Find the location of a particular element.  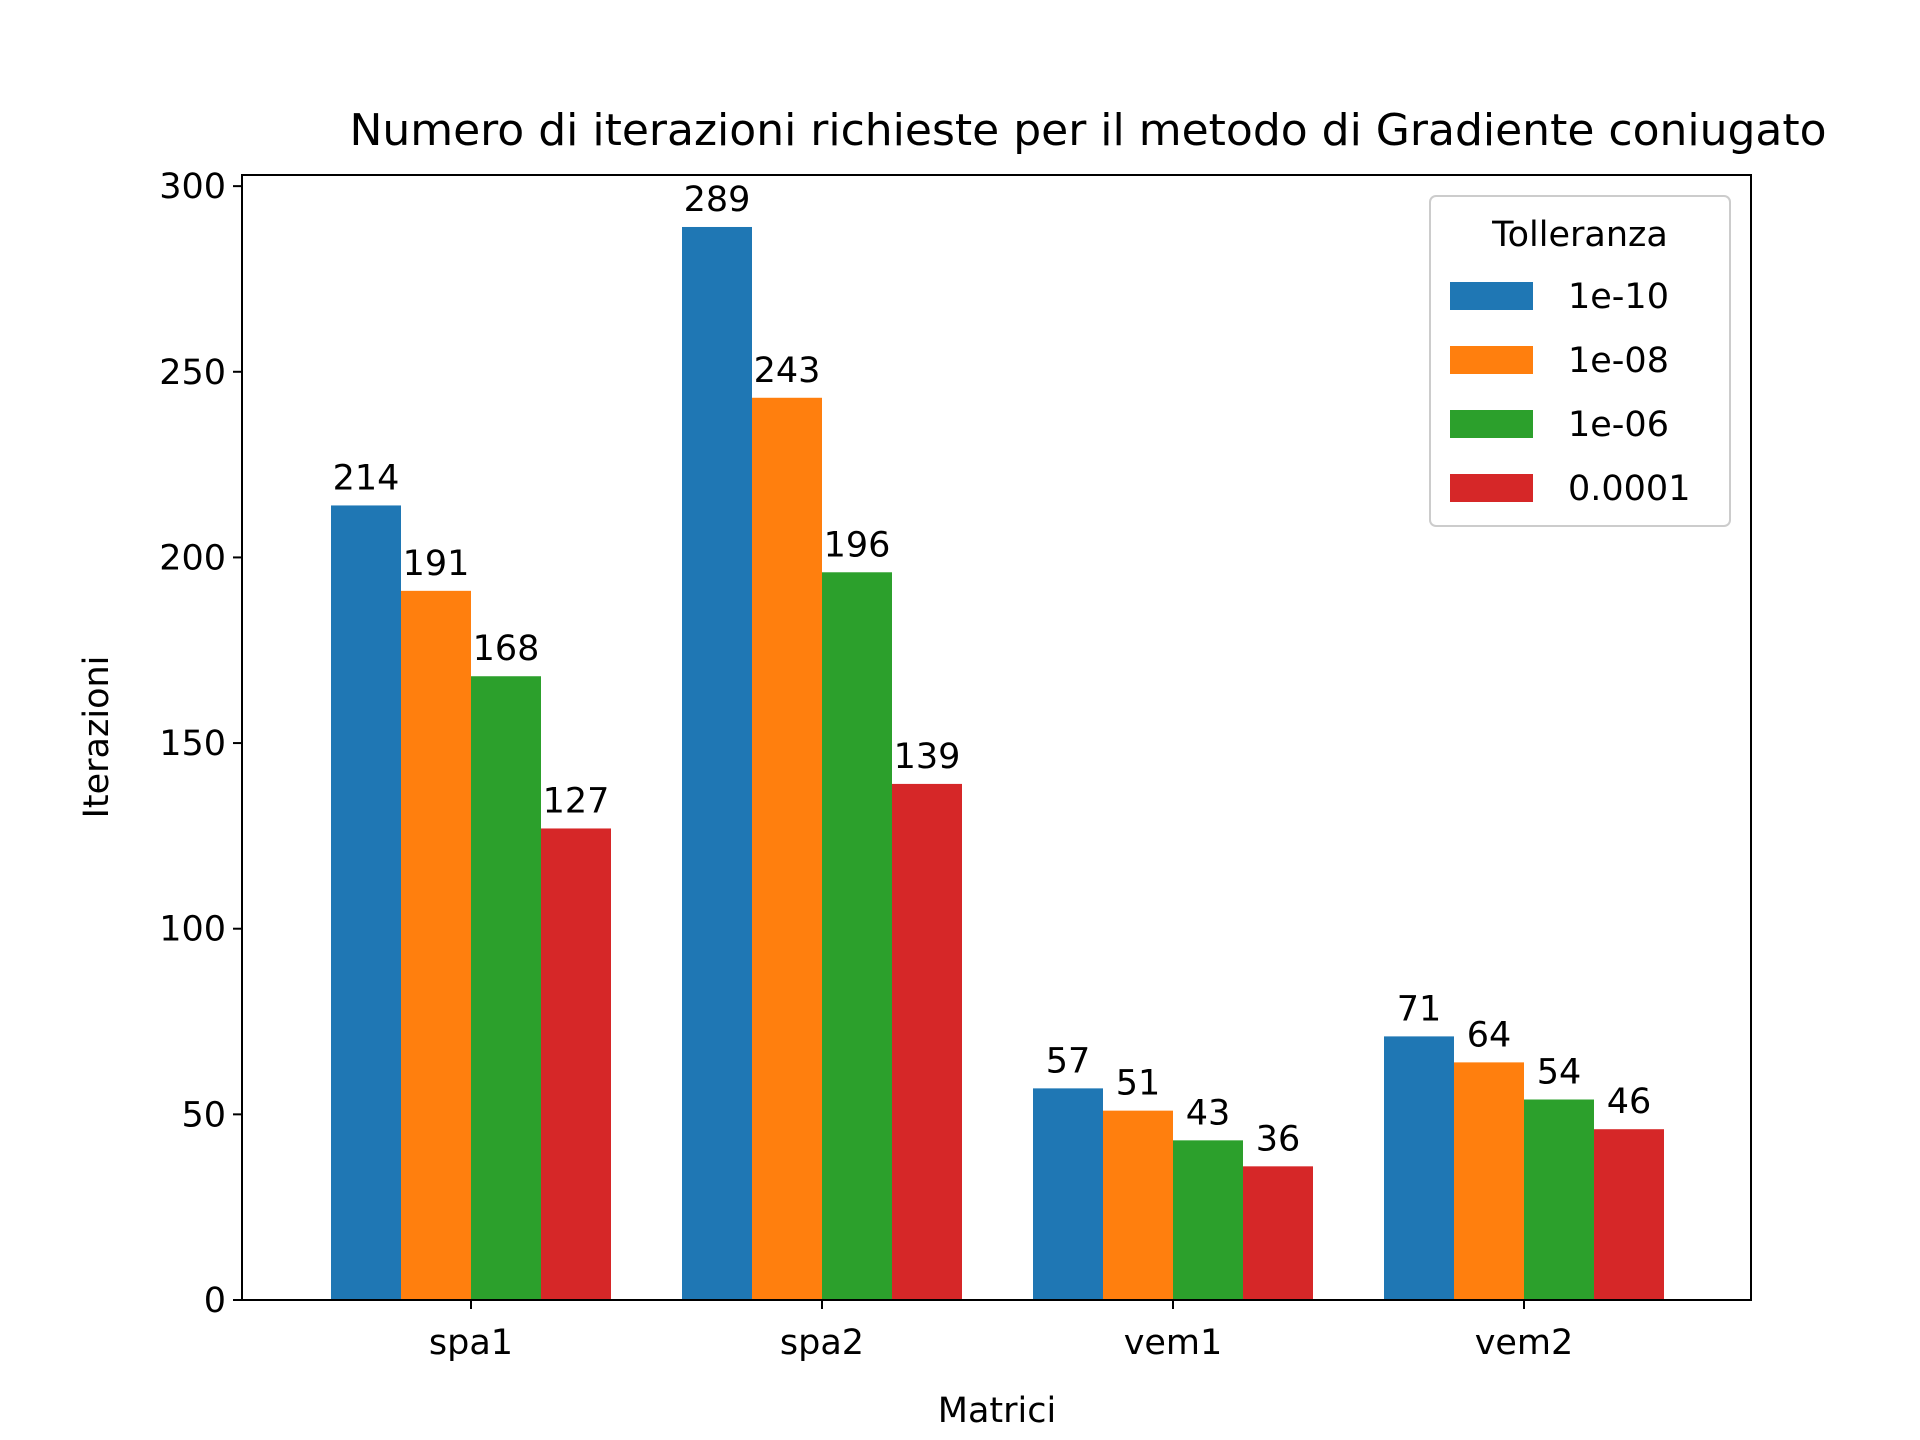

bar-1e-06-spa1 is located at coordinates (506, 988).